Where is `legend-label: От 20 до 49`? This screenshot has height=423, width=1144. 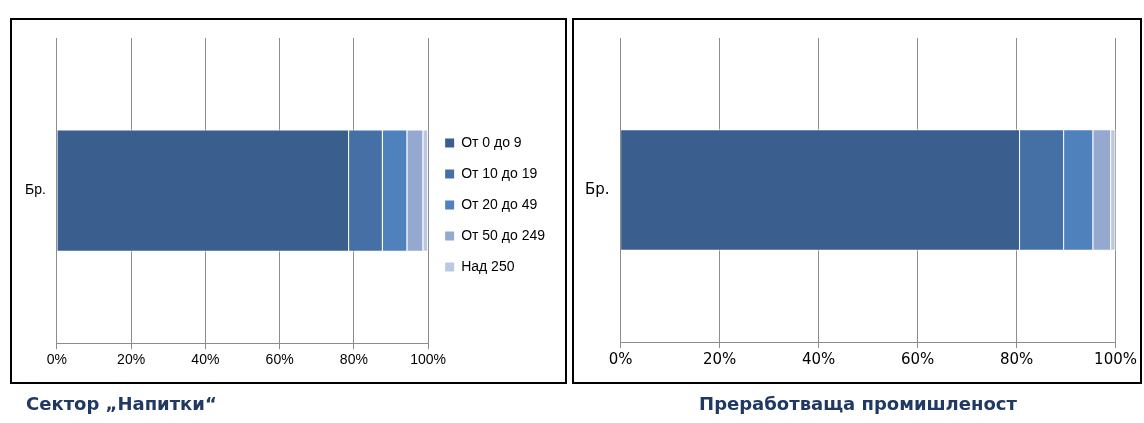 legend-label: От 20 до 49 is located at coordinates (499, 203).